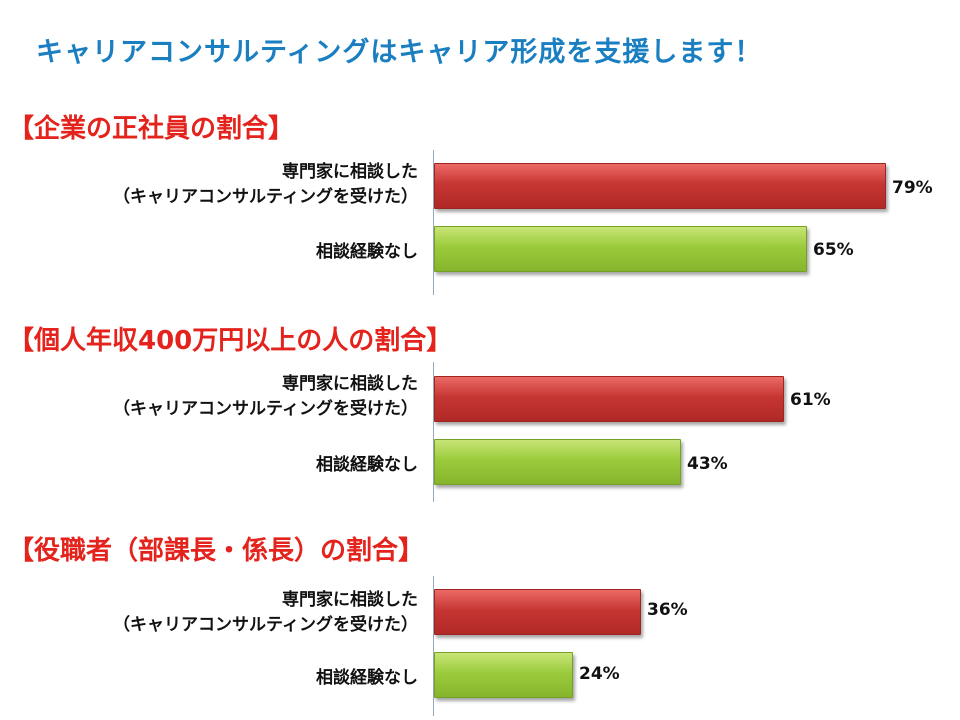 This screenshot has width=960, height=720. Describe the element at coordinates (367, 252) in the screenshot. I see `chart-1-category-label-no-experience: 相談経験なし` at that location.